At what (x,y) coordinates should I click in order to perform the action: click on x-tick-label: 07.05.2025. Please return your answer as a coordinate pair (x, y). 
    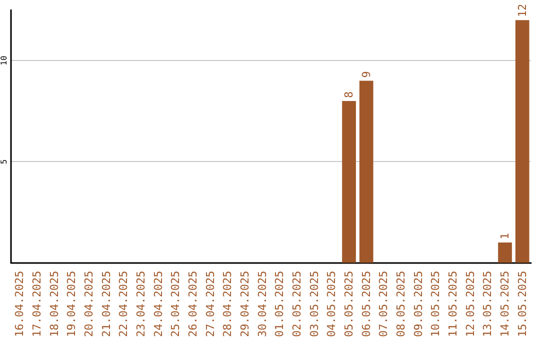
    Looking at the image, I should click on (383, 304).